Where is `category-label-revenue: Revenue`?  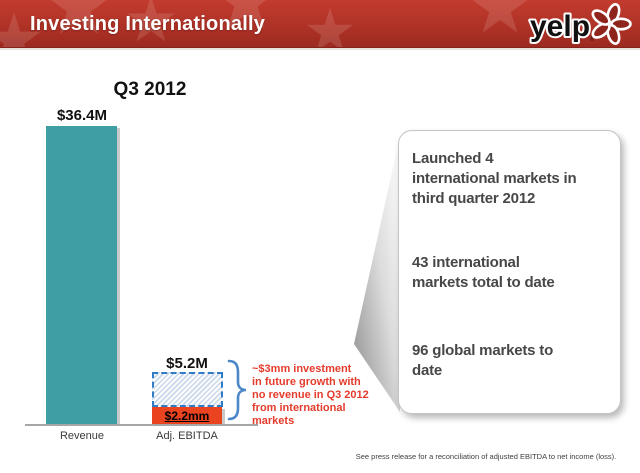 category-label-revenue: Revenue is located at coordinates (82, 436).